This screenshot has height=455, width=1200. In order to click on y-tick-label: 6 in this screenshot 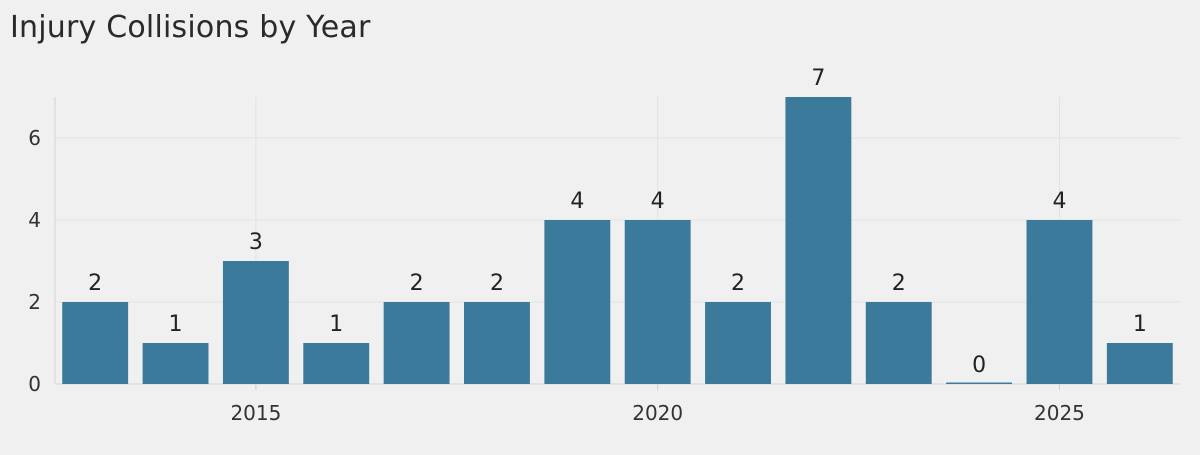, I will do `click(34, 138)`.